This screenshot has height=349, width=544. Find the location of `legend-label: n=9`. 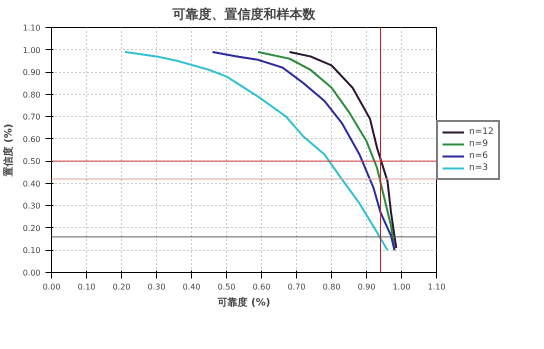

legend-label: n=9 is located at coordinates (479, 144).